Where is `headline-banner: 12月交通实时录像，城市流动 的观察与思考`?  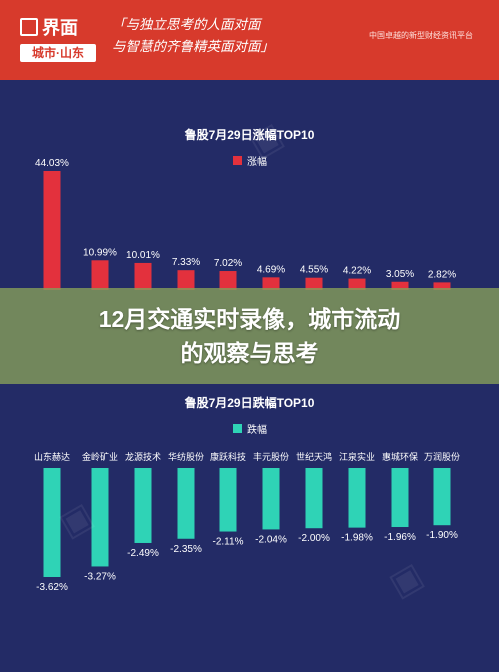 headline-banner: 12月交通实时录像，城市流动 的观察与思考 is located at coordinates (249, 336).